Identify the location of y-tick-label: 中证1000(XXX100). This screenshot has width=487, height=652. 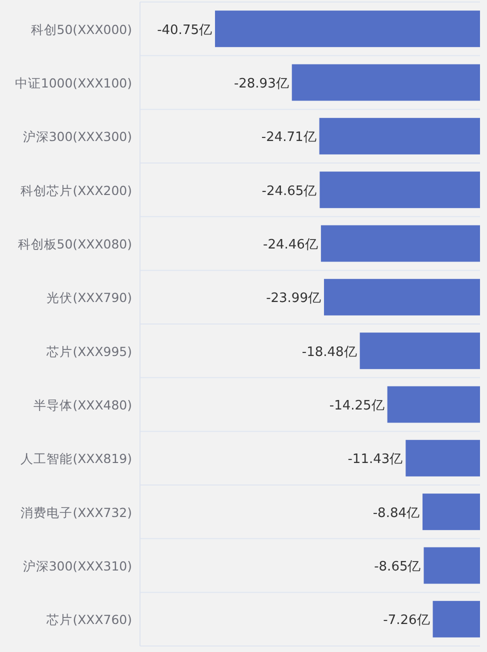
(73, 83).